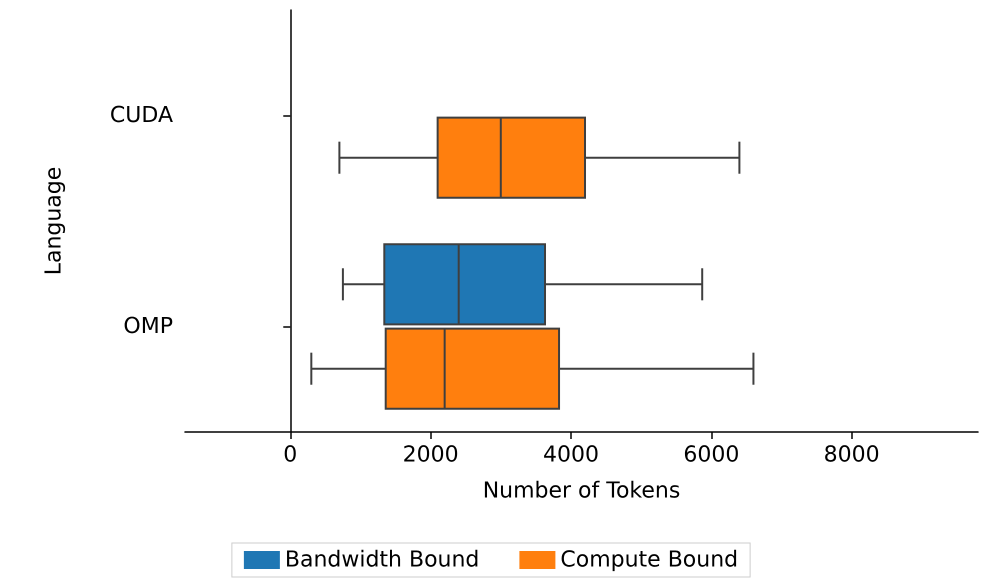  Describe the element at coordinates (430, 455) in the screenshot. I see `x-tick-label: 2000` at that location.